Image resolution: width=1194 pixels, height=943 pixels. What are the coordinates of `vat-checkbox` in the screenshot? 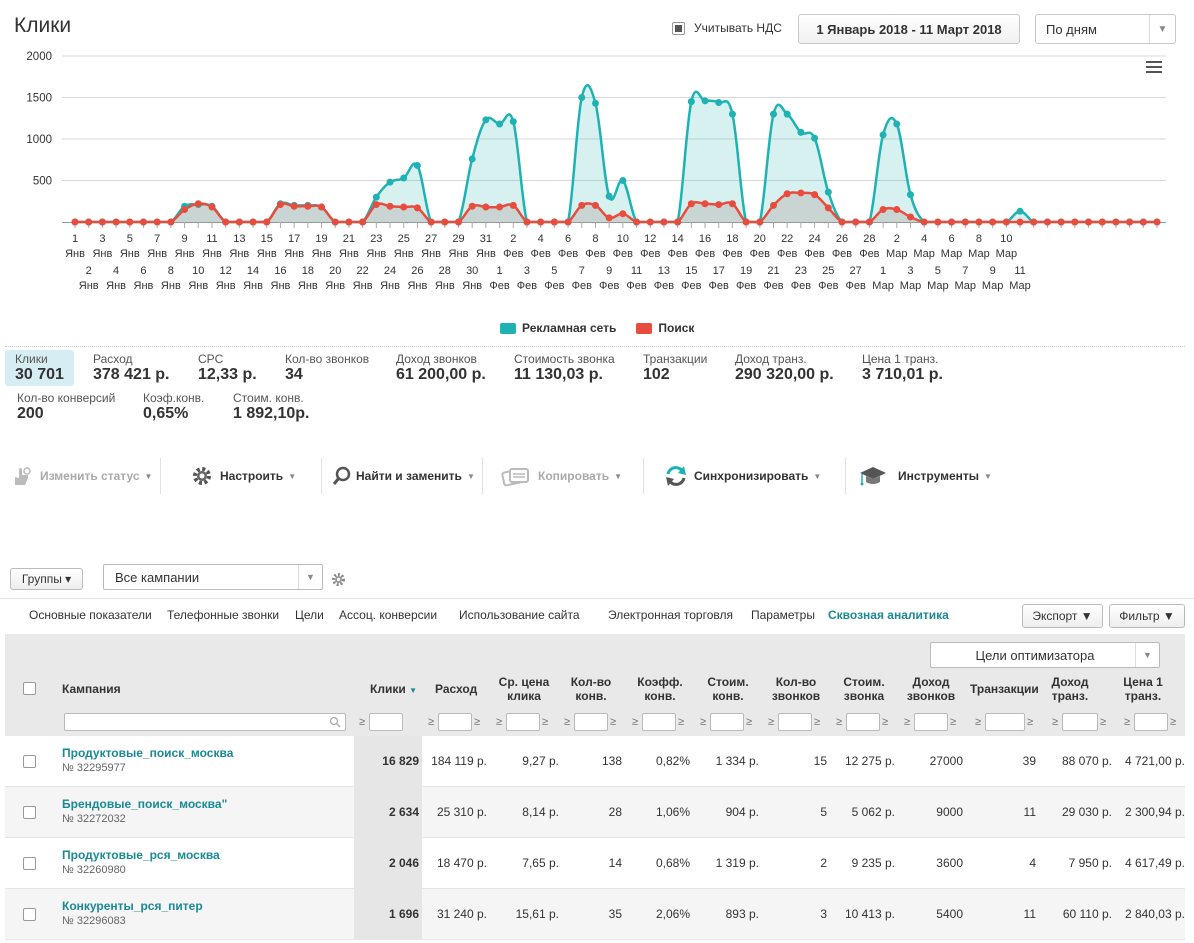 It's located at (678, 28).